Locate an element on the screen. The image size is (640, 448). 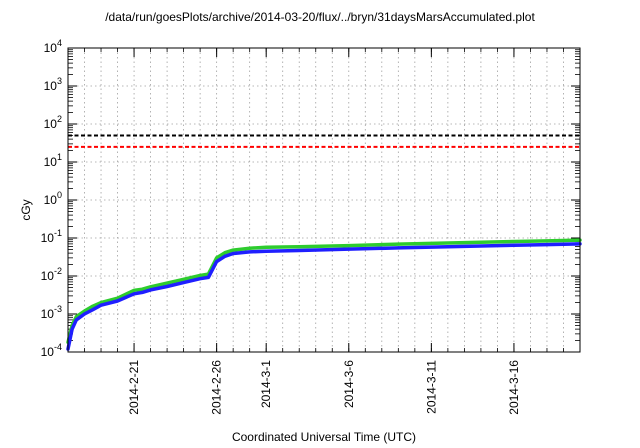
y-tick-label: 10⁻³ is located at coordinates (51, 312).